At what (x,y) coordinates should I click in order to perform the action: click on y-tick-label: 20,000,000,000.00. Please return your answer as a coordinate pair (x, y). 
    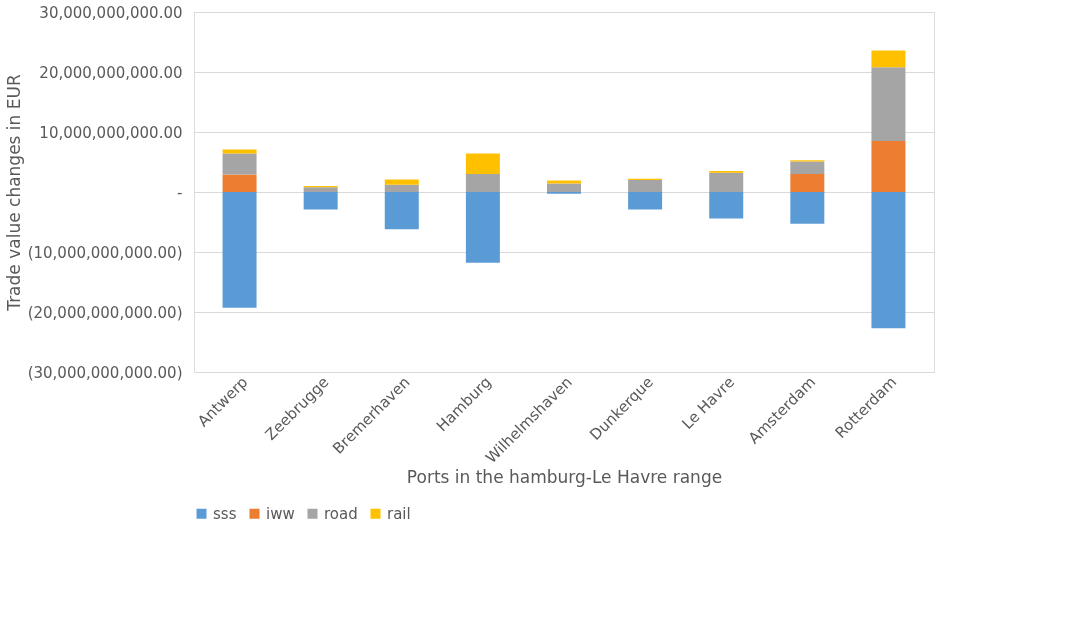
    Looking at the image, I should click on (111, 72).